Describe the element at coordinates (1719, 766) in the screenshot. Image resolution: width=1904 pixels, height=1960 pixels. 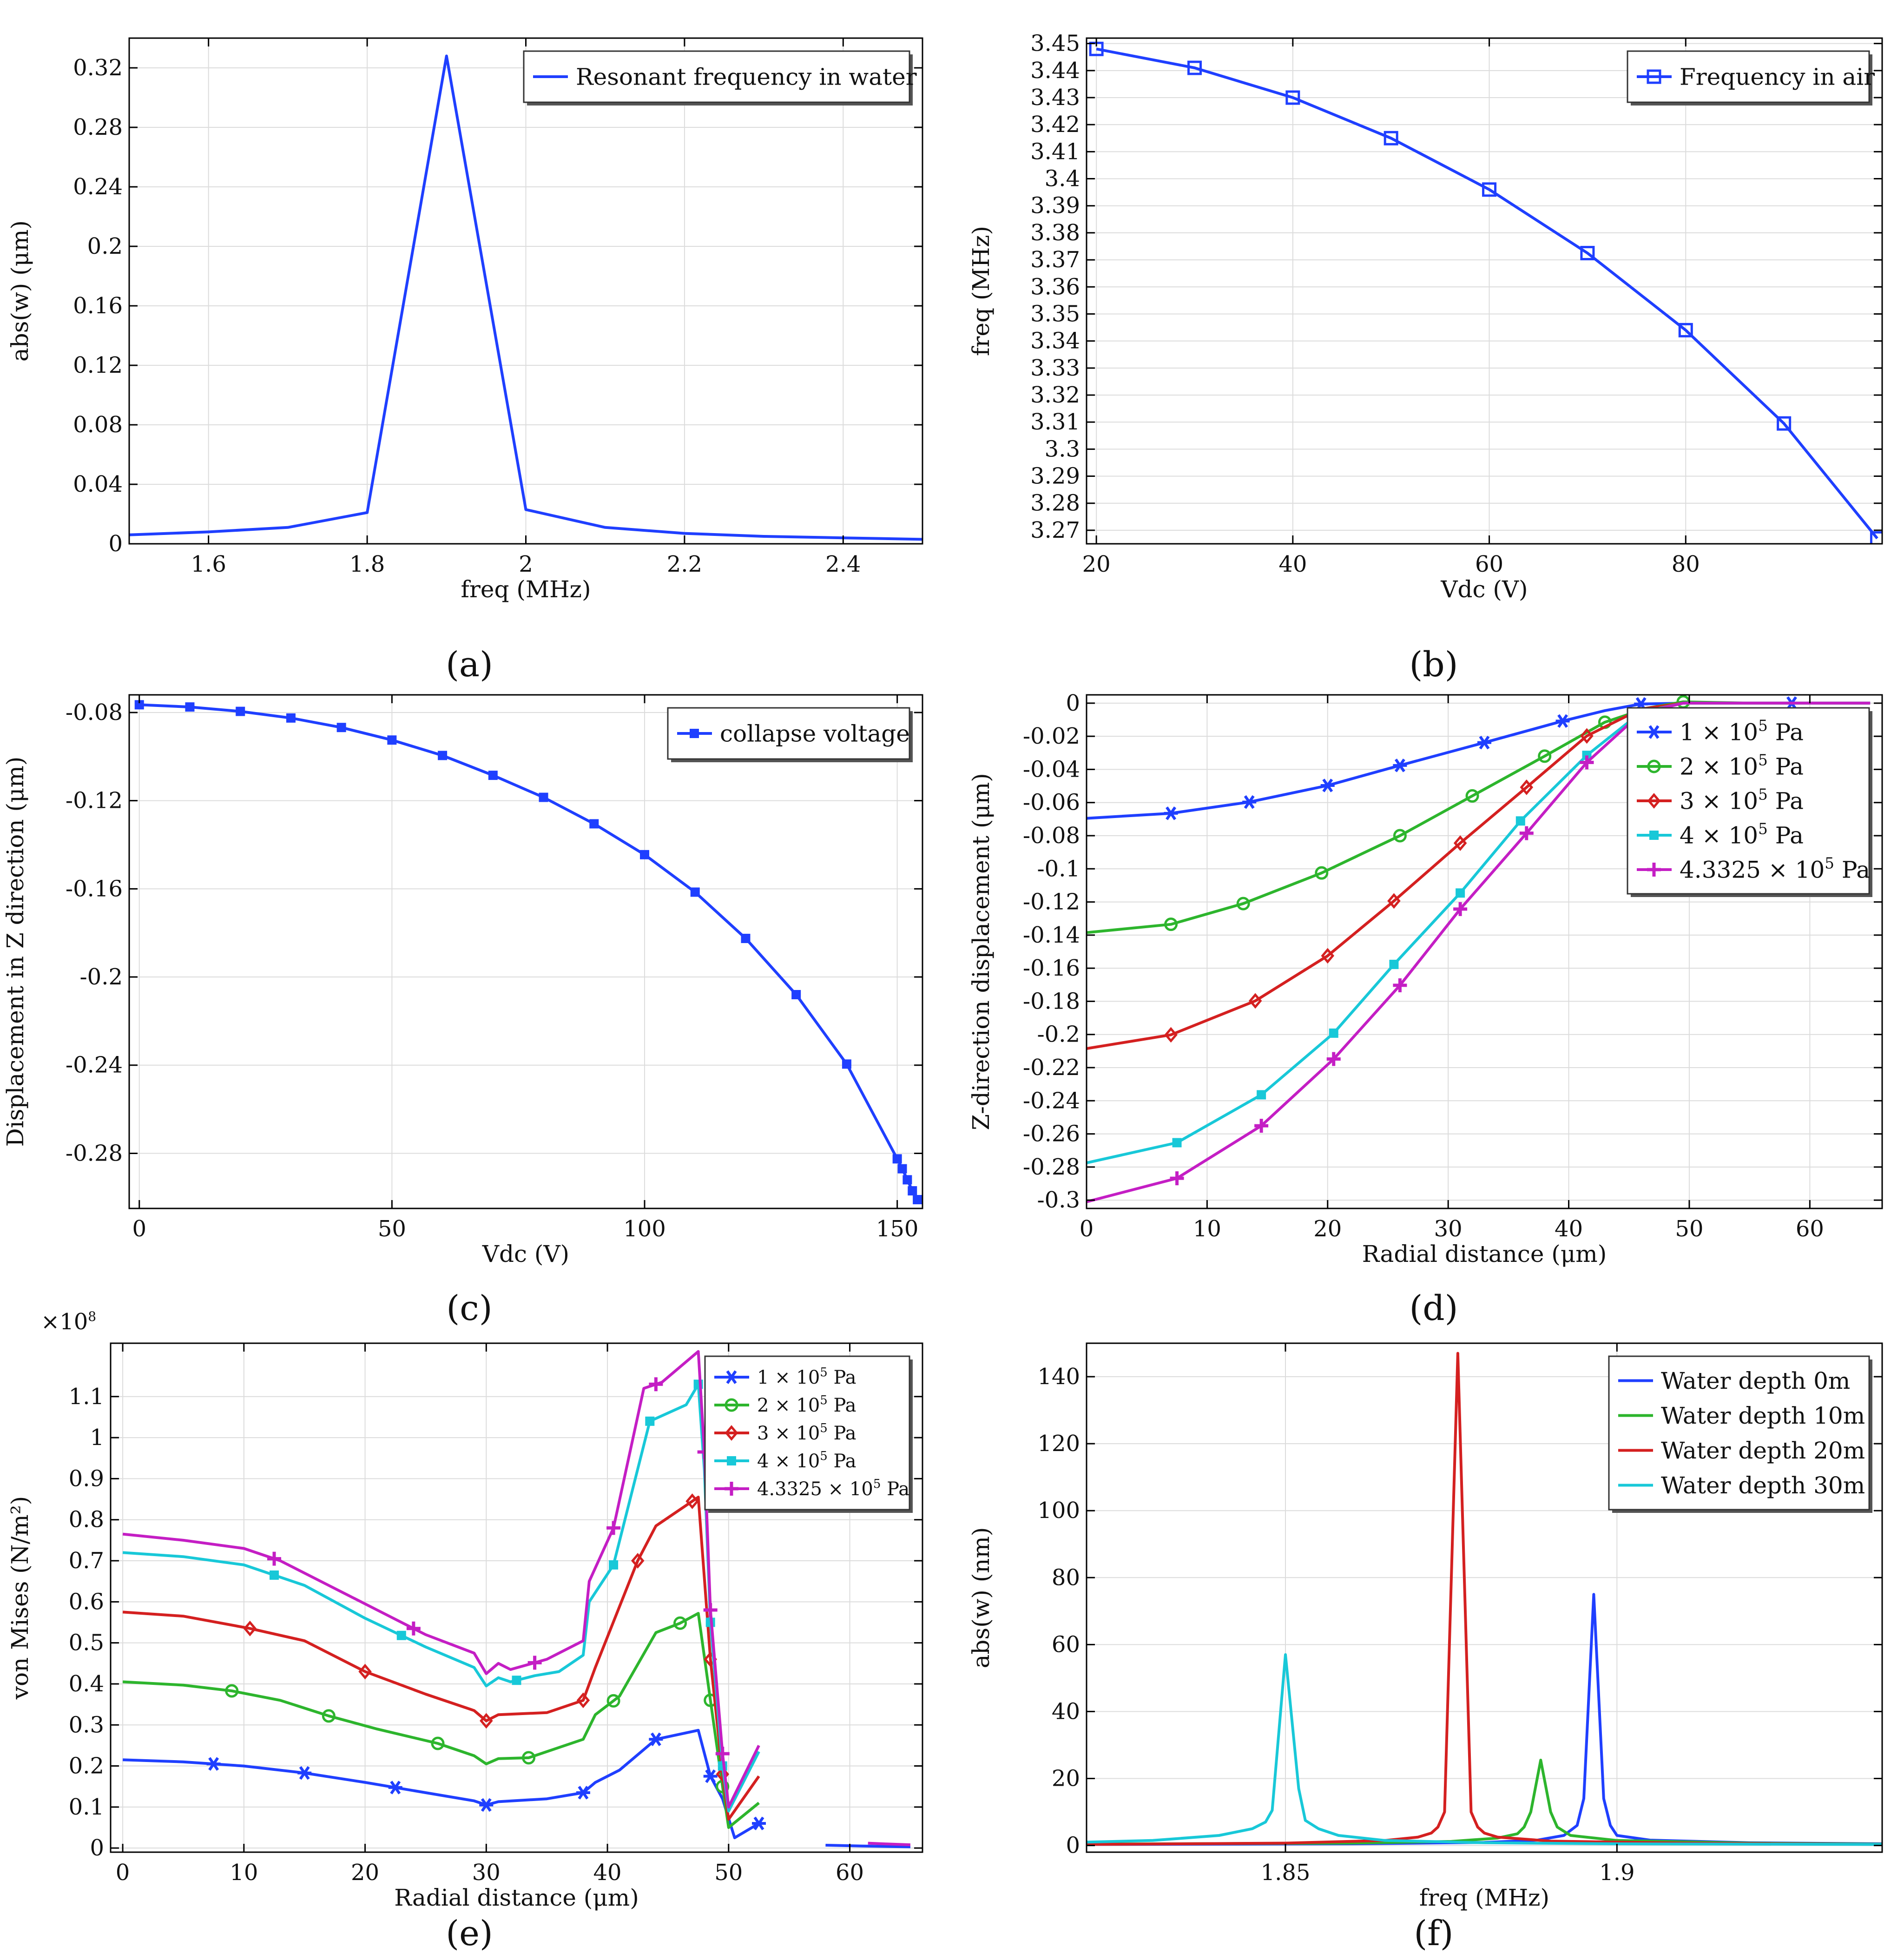
I see `legend-label-main: 2 × 10` at that location.